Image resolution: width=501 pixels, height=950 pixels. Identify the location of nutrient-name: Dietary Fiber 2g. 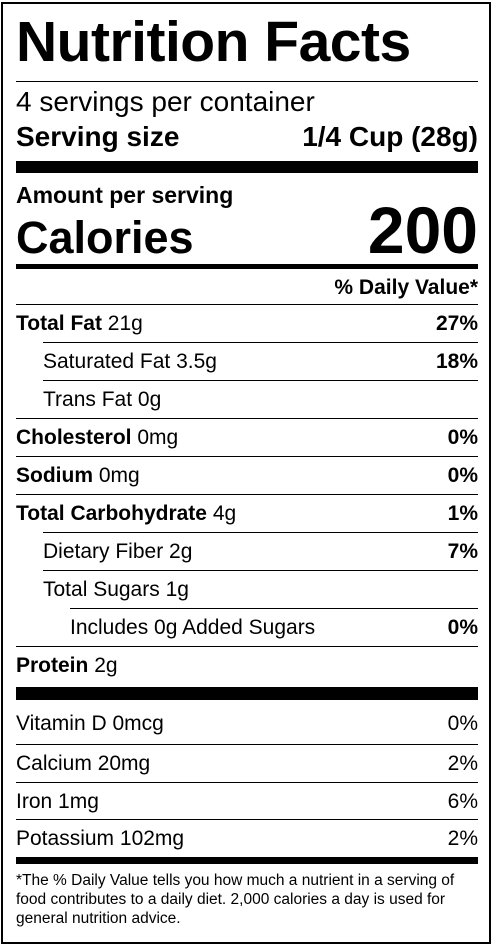
(118, 551).